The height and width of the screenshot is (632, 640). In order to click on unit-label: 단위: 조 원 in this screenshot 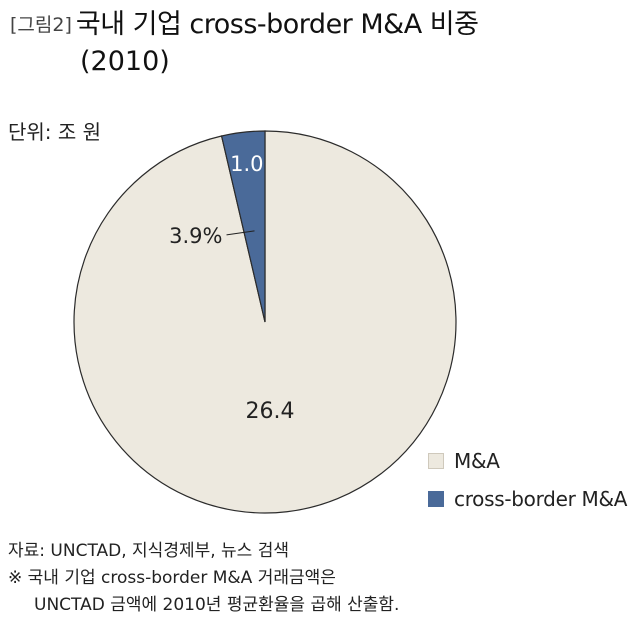, I will do `click(55, 132)`.